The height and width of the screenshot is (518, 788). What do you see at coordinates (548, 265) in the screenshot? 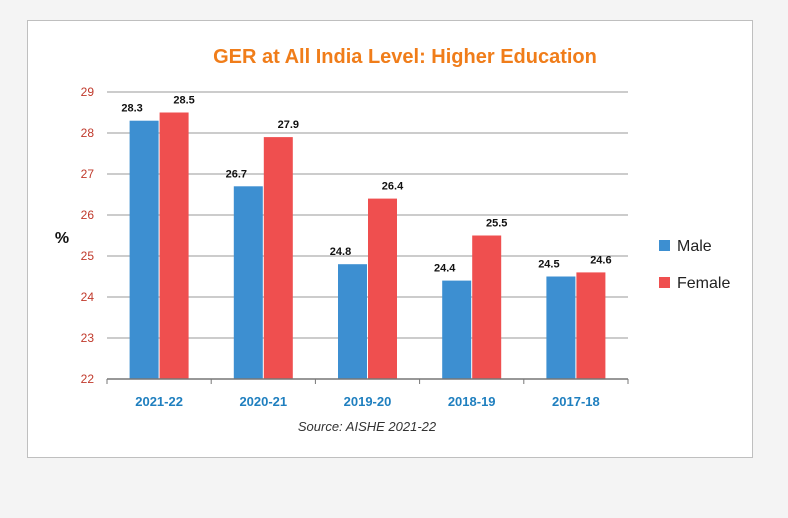
I see `data-label-male-2017-18: 24.5` at bounding box center [548, 265].